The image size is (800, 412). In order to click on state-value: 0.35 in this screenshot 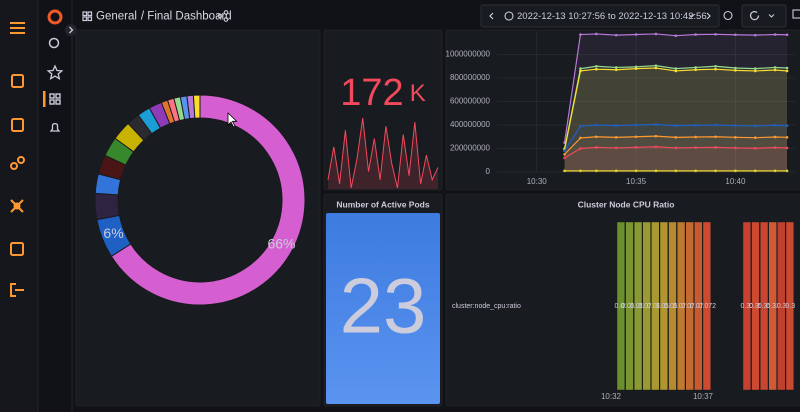, I will do `click(756, 306)`.